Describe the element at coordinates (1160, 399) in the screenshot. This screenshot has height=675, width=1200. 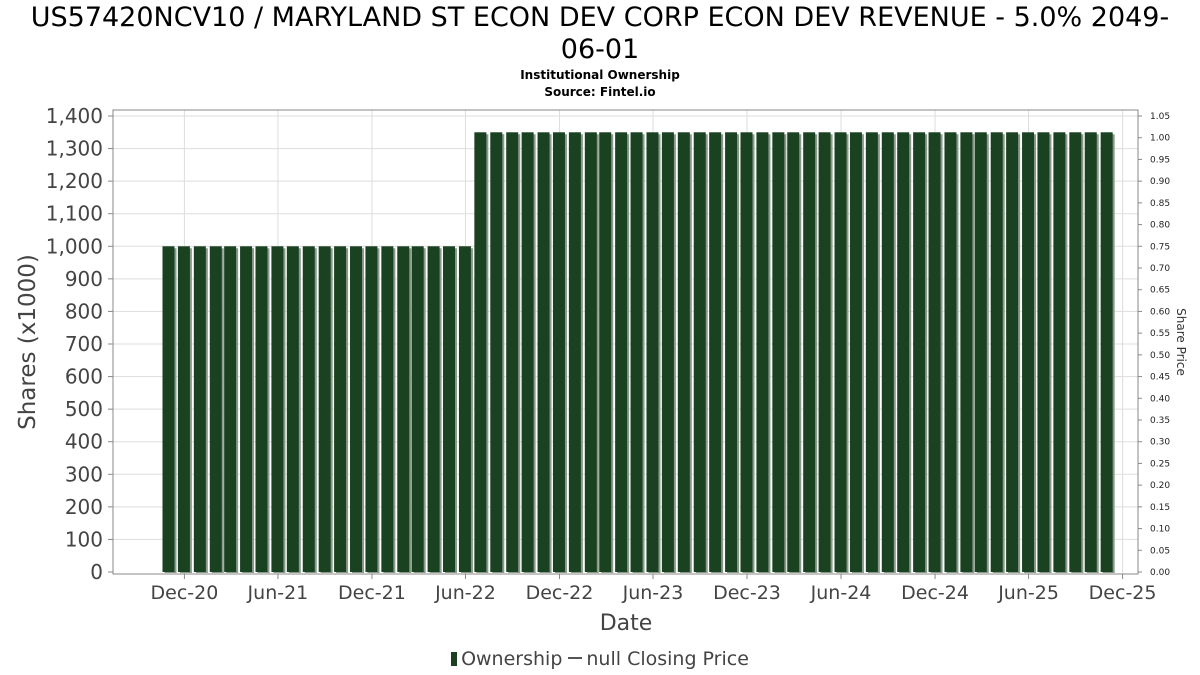
I see `y2-tick-label: 0.40` at that location.